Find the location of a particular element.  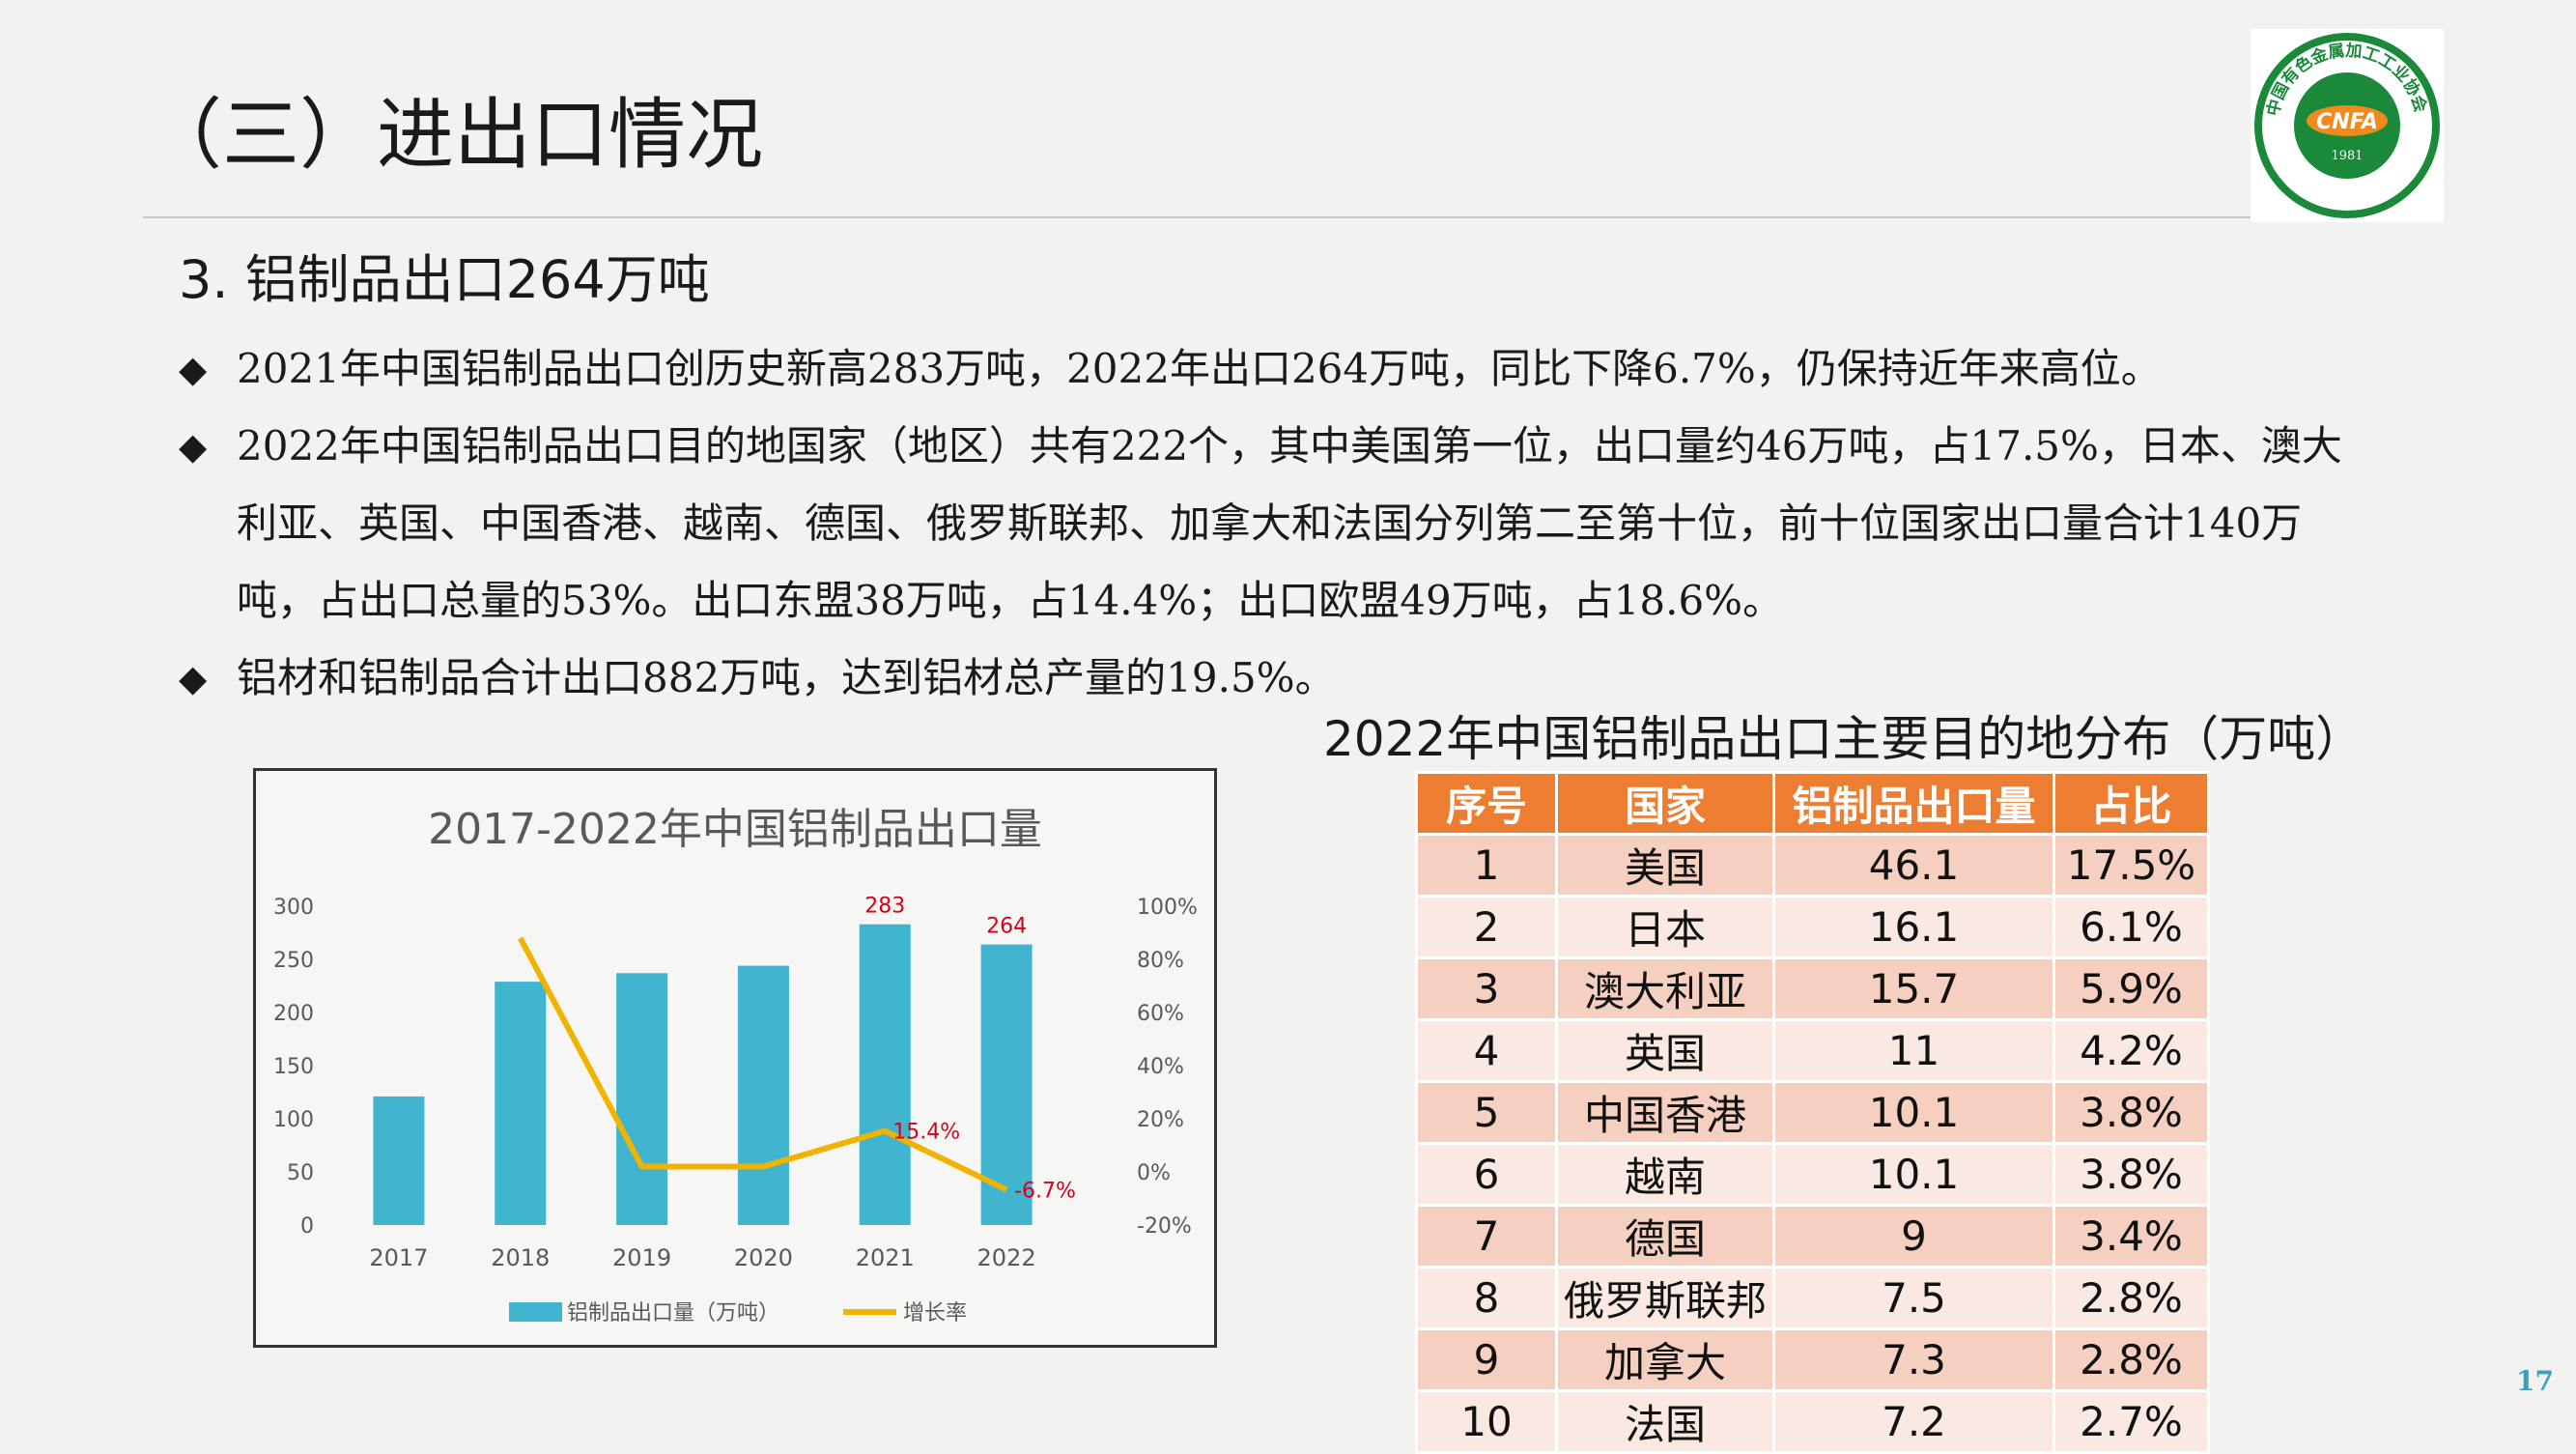

column-header: 铝制品出口量 is located at coordinates (1913, 804).